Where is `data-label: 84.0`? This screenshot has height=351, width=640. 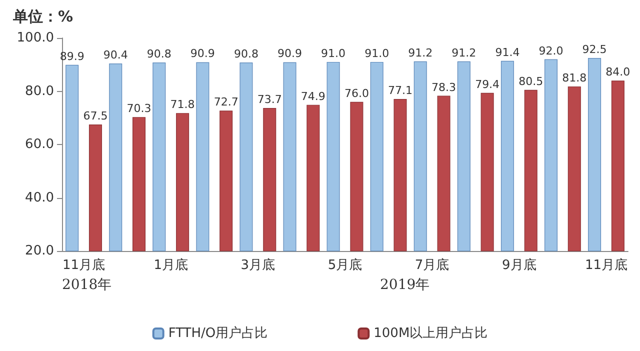 data-label: 84.0 is located at coordinates (618, 72).